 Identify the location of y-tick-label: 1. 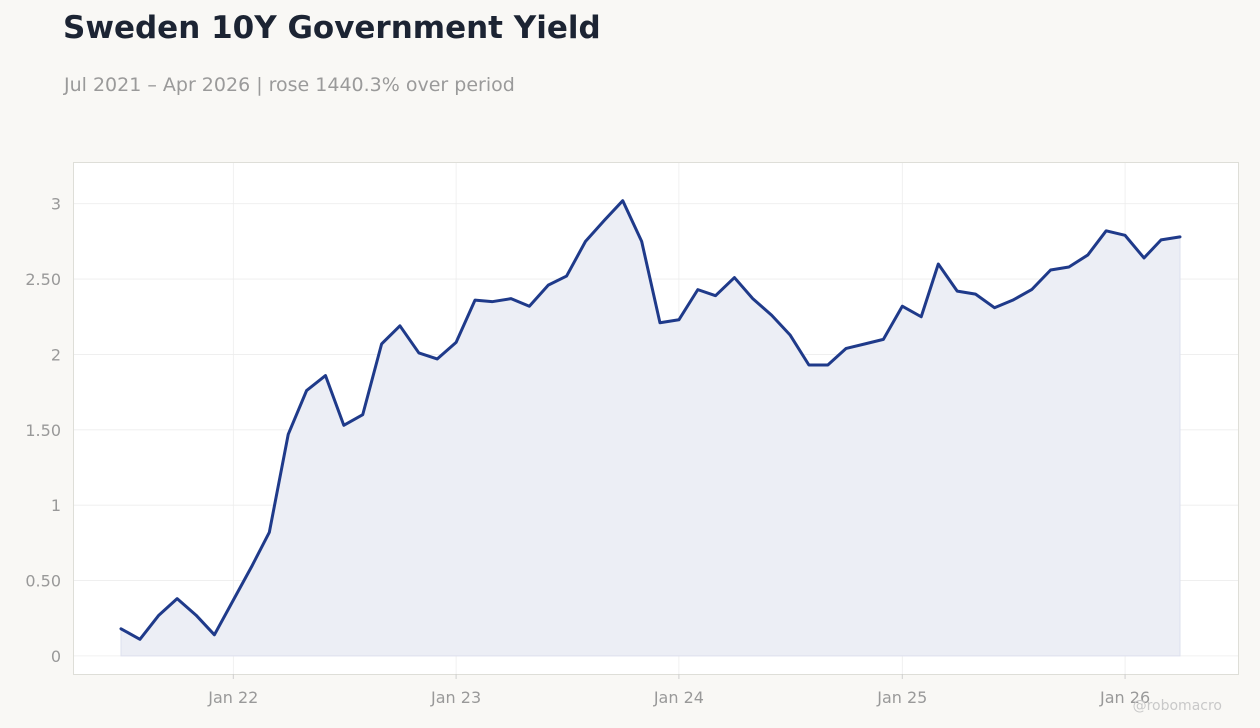
(56, 505).